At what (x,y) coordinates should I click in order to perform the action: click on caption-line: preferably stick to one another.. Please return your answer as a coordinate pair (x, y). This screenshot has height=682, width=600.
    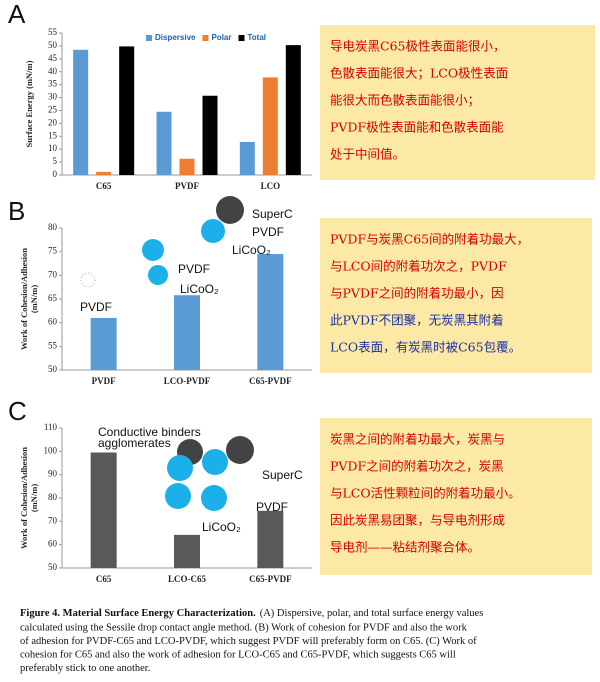
    Looking at the image, I should click on (85, 668).